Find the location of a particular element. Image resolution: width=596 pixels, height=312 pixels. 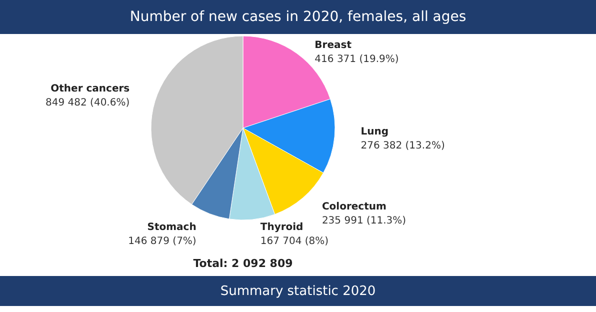

data-label: 167 704 (8%) is located at coordinates (294, 241).